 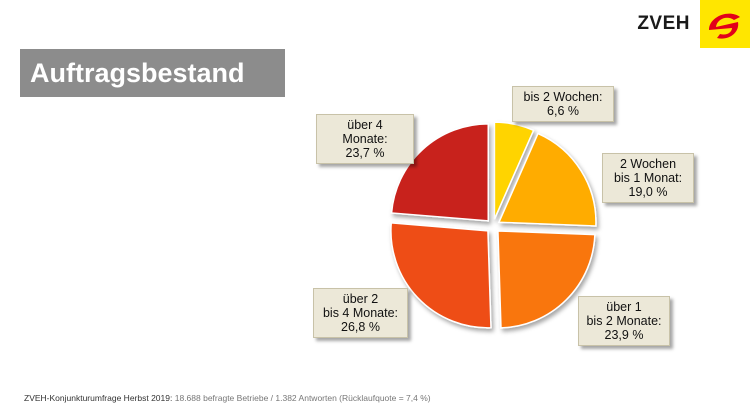 What do you see at coordinates (563, 104) in the screenshot?
I see `pie-slice-label: bis 2 Wochen: 6,6 %` at bounding box center [563, 104].